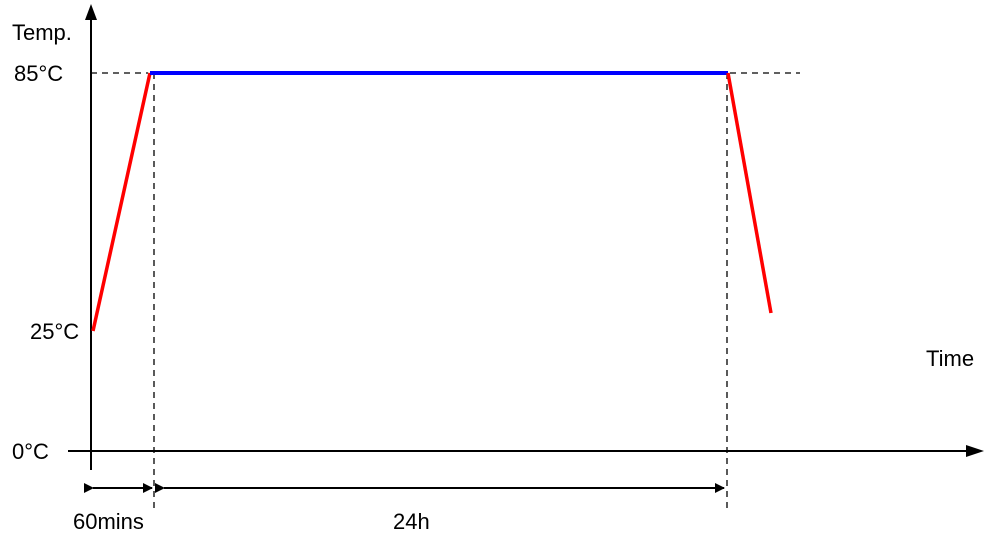 Image resolution: width=986 pixels, height=535 pixels. Describe the element at coordinates (411, 521) in the screenshot. I see `dwell-duration-label: 24h` at that location.